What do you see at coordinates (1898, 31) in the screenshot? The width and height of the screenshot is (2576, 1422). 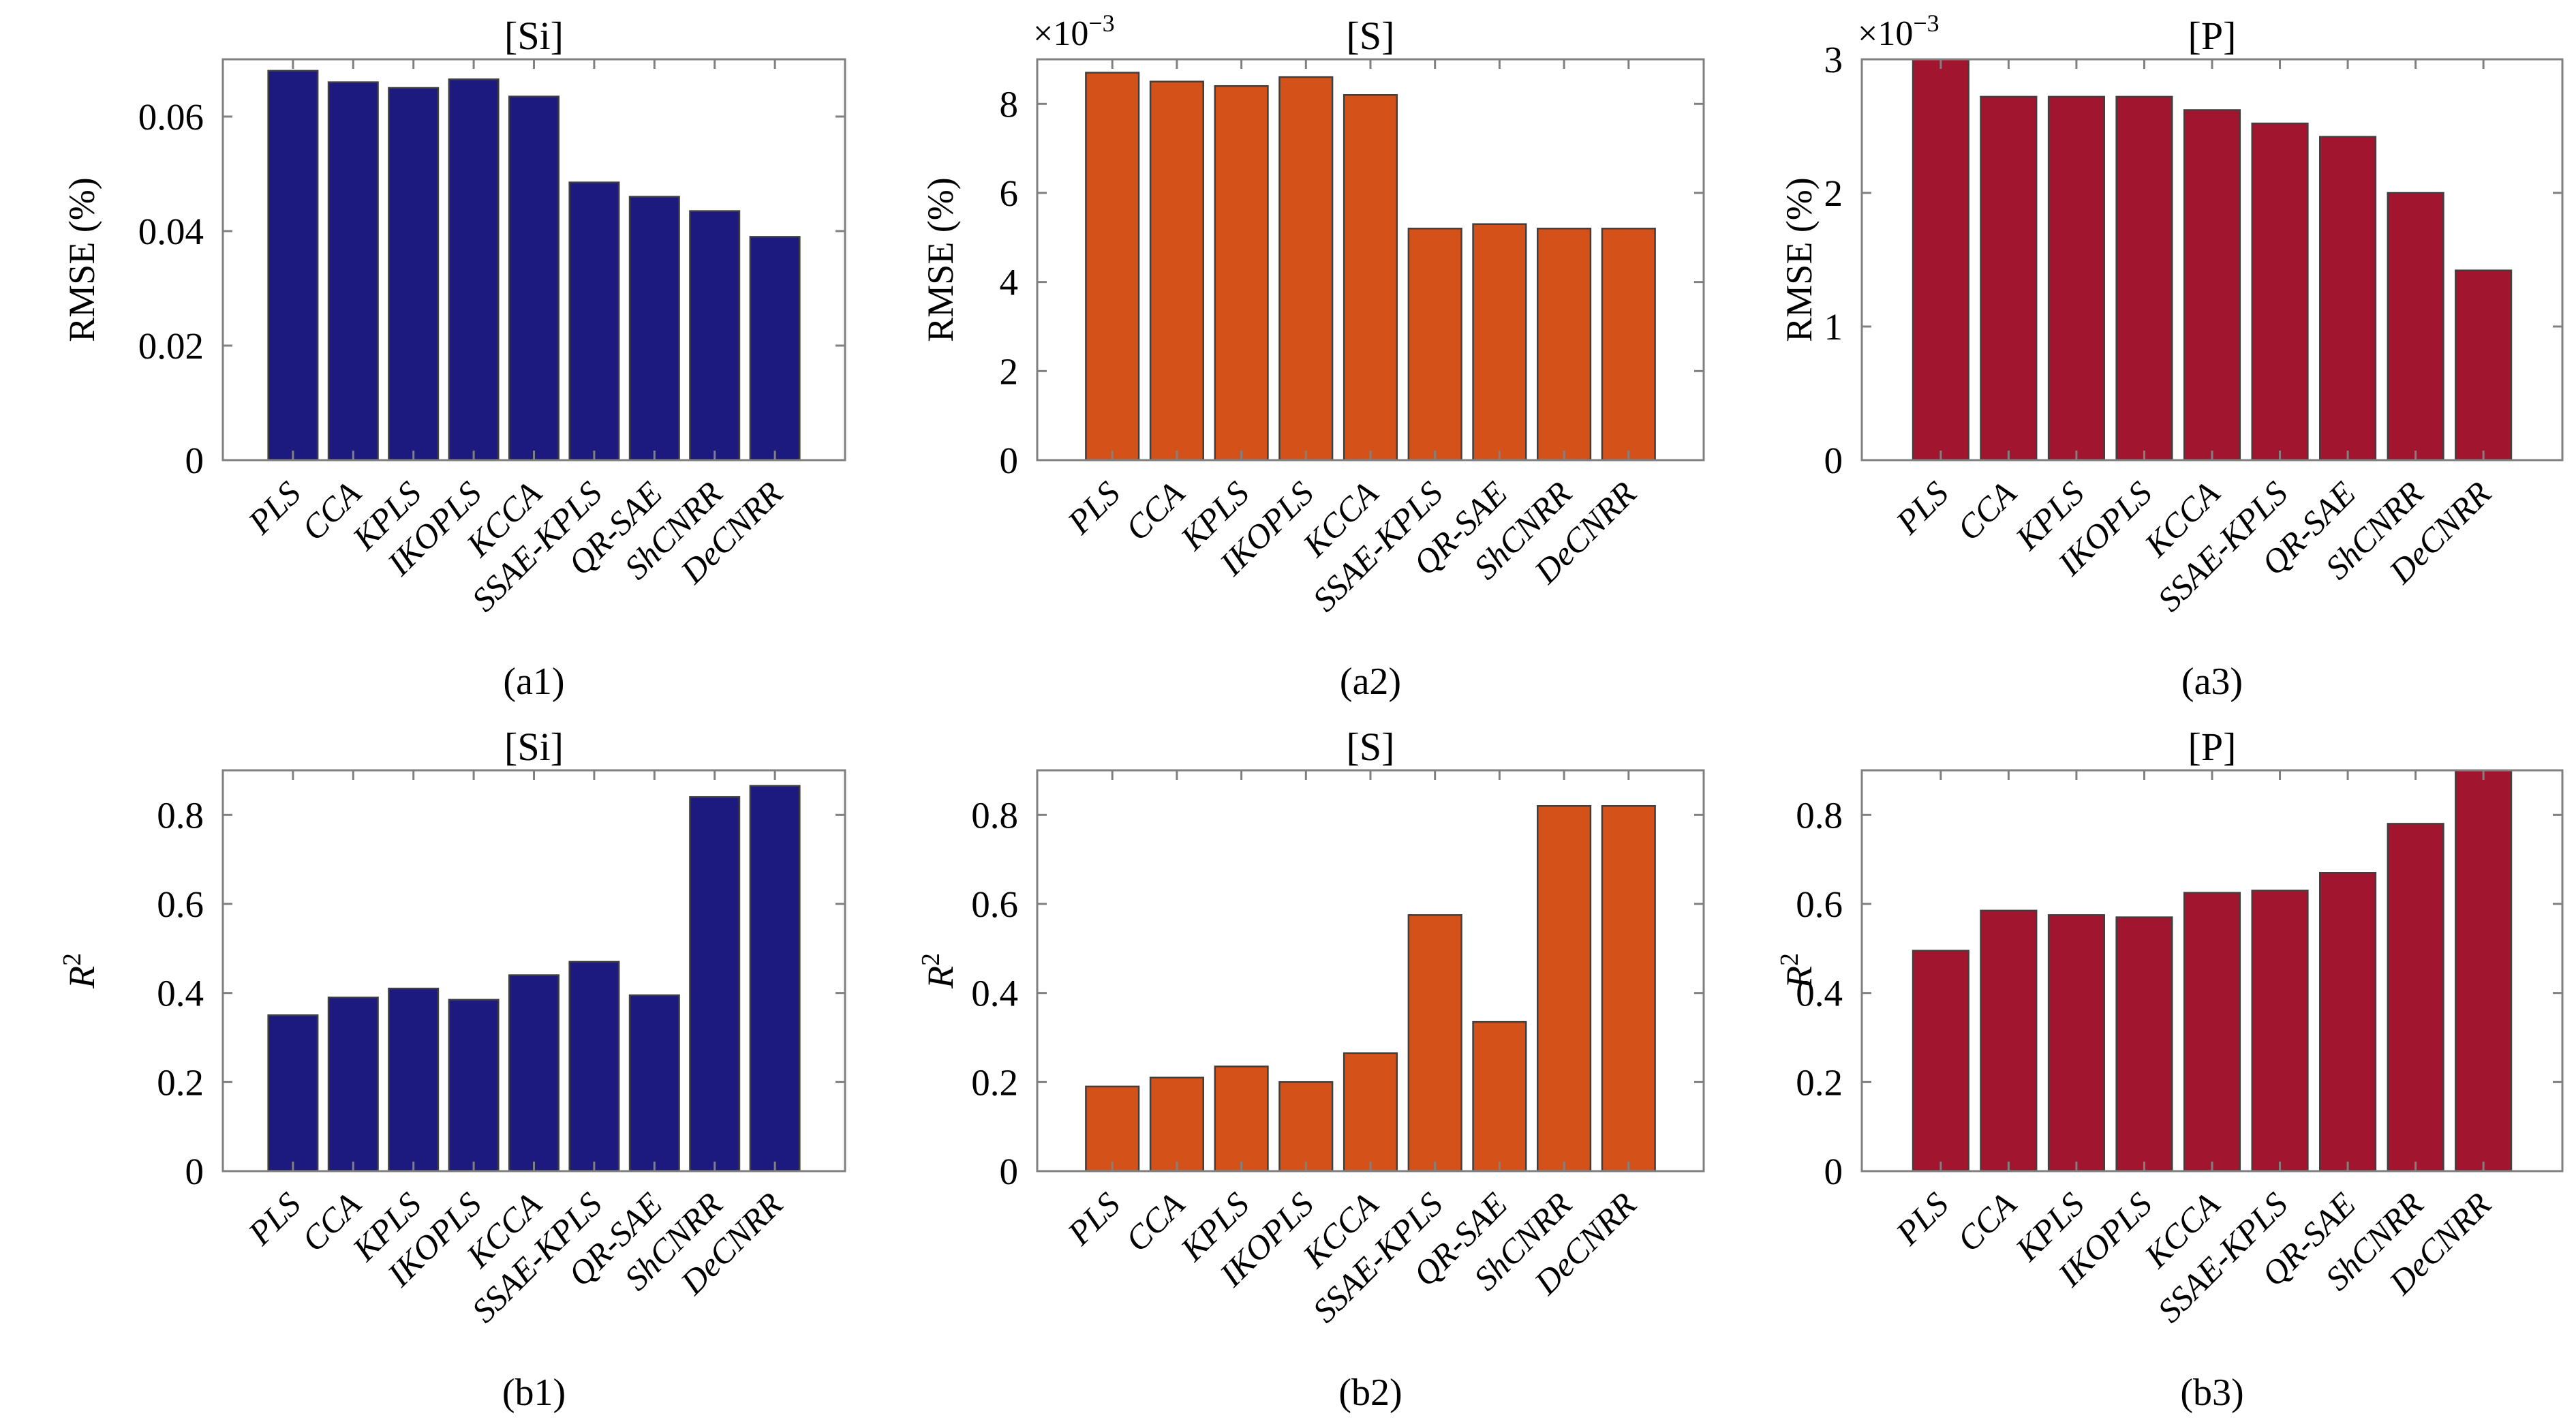 I see `offset-label: ×10⁻³` at bounding box center [1898, 31].